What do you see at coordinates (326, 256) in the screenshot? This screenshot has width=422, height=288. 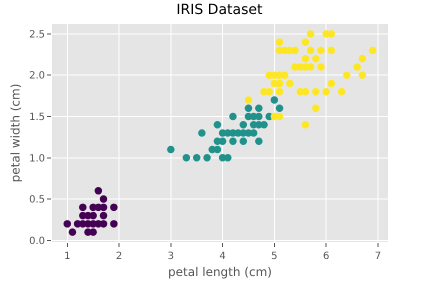 I see `x-tick-label: 6` at bounding box center [326, 256].